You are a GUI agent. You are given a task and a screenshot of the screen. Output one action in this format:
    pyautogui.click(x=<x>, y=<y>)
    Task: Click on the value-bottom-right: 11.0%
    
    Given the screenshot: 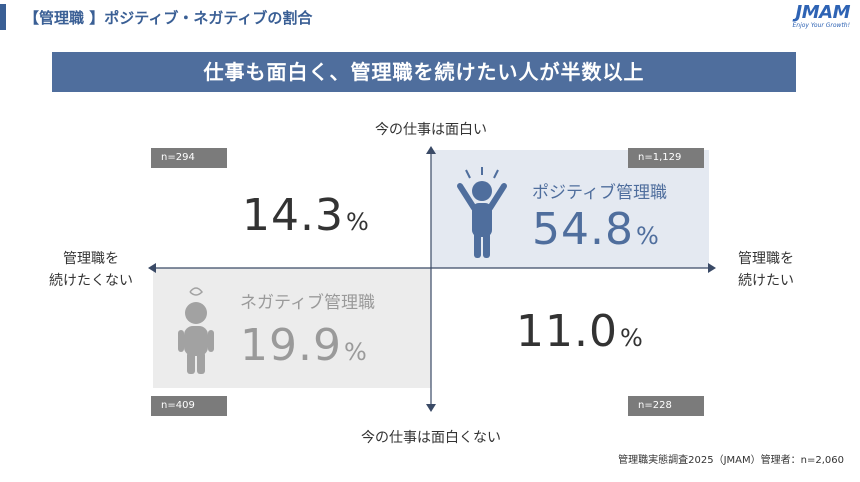 What is the action you would take?
    pyautogui.click(x=580, y=331)
    